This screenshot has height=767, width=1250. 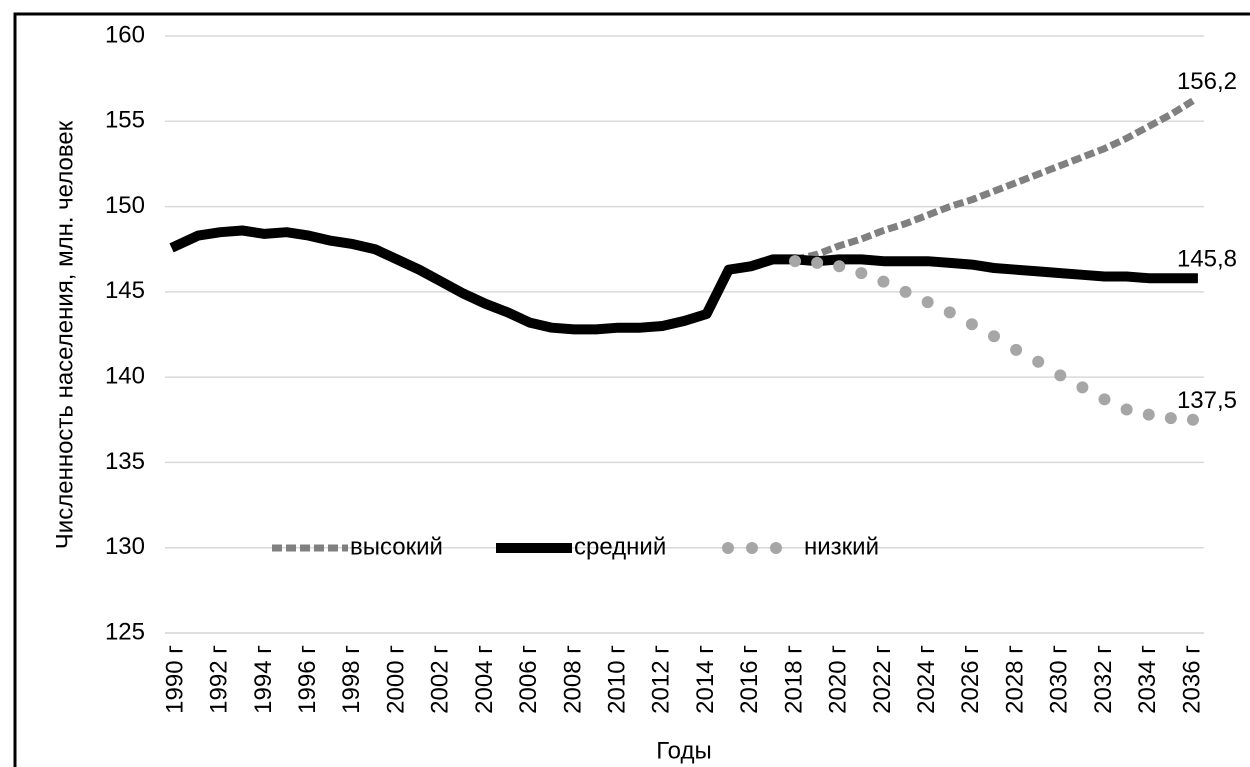 What do you see at coordinates (396, 546) in the screenshot?
I see `legend-label: высокий` at bounding box center [396, 546].